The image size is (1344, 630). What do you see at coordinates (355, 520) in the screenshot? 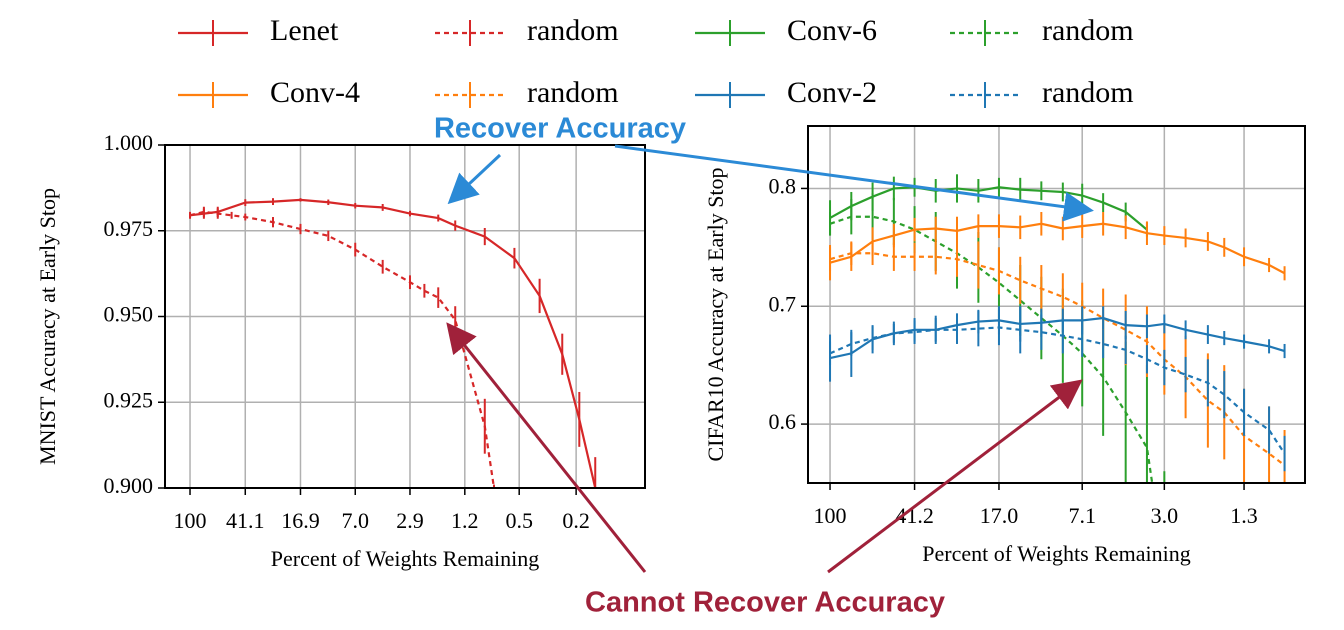
I see `x-tick-label: 7.0` at bounding box center [355, 520].